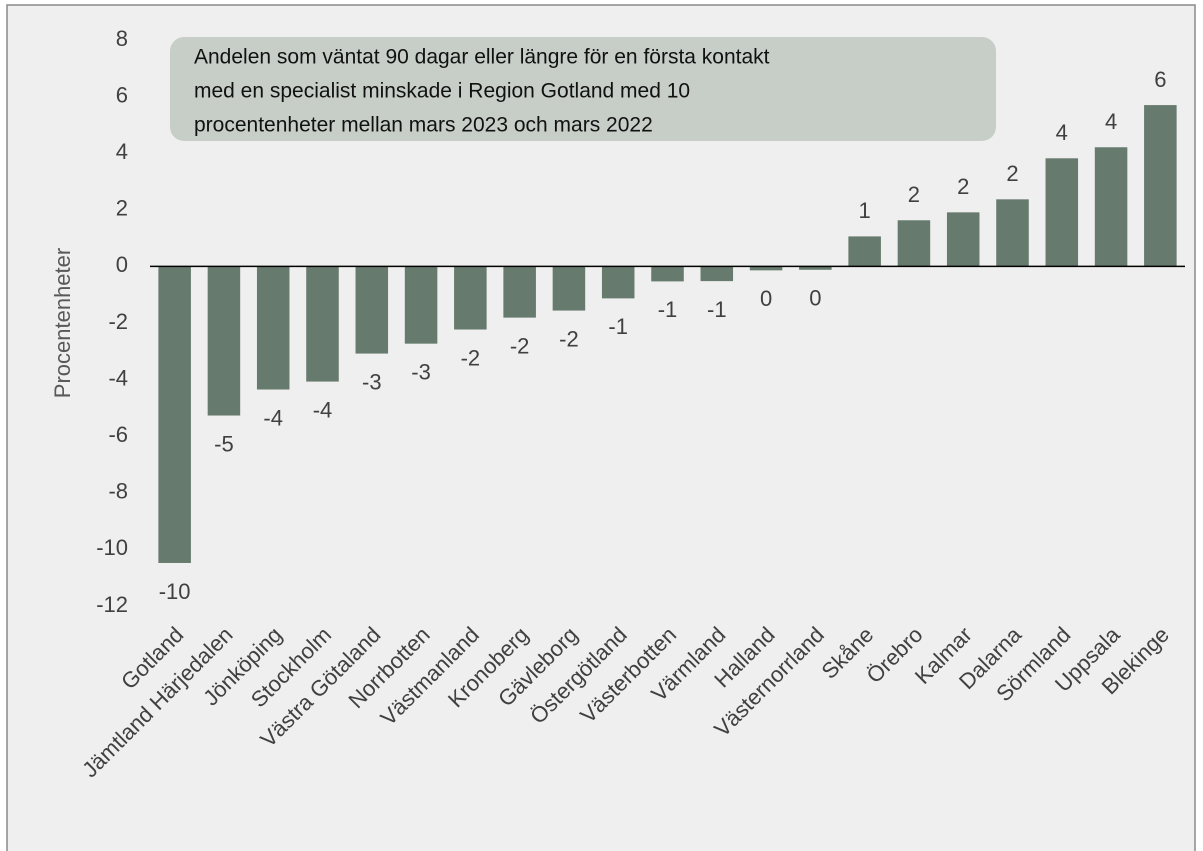 This screenshot has height=851, width=1203. I want to click on y-tick-label: 0, so click(122, 264).